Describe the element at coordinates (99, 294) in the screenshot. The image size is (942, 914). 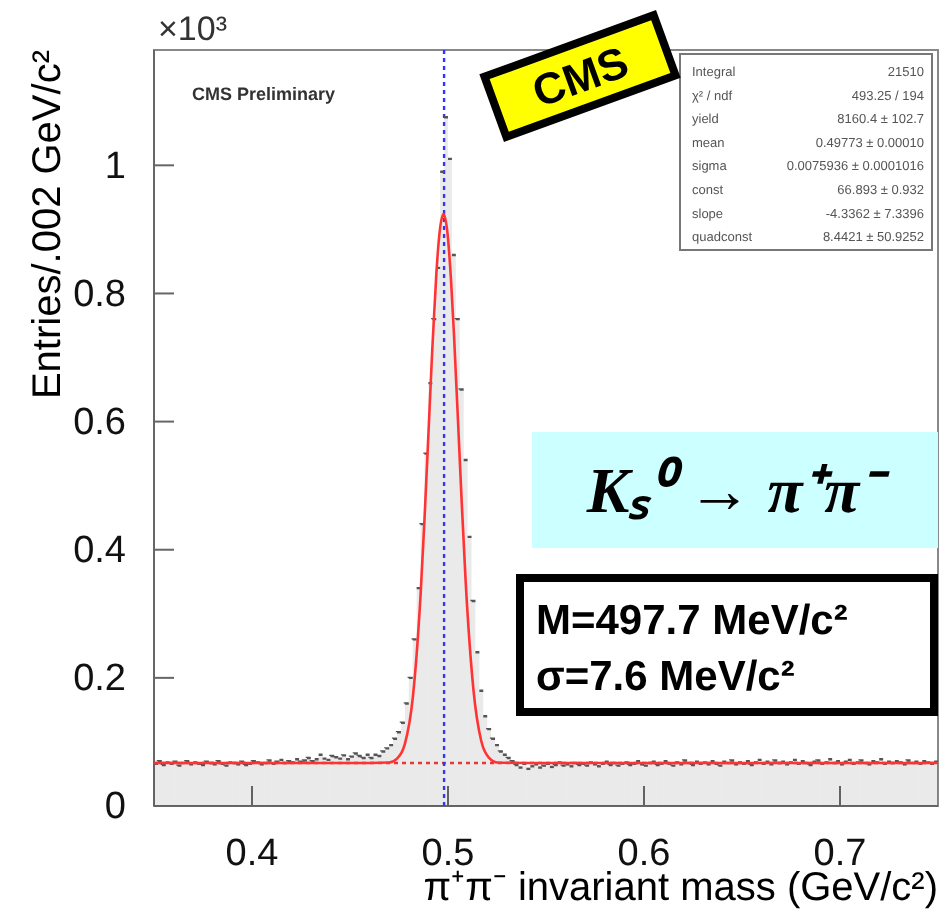
I see `y-tick-label: 0.8` at that location.